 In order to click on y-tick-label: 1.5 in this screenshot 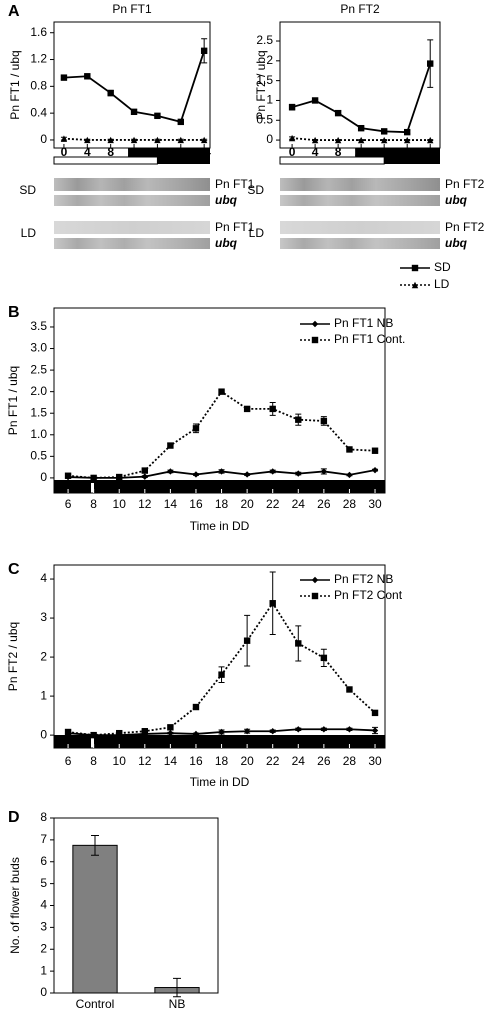, I will do `click(264, 80)`.